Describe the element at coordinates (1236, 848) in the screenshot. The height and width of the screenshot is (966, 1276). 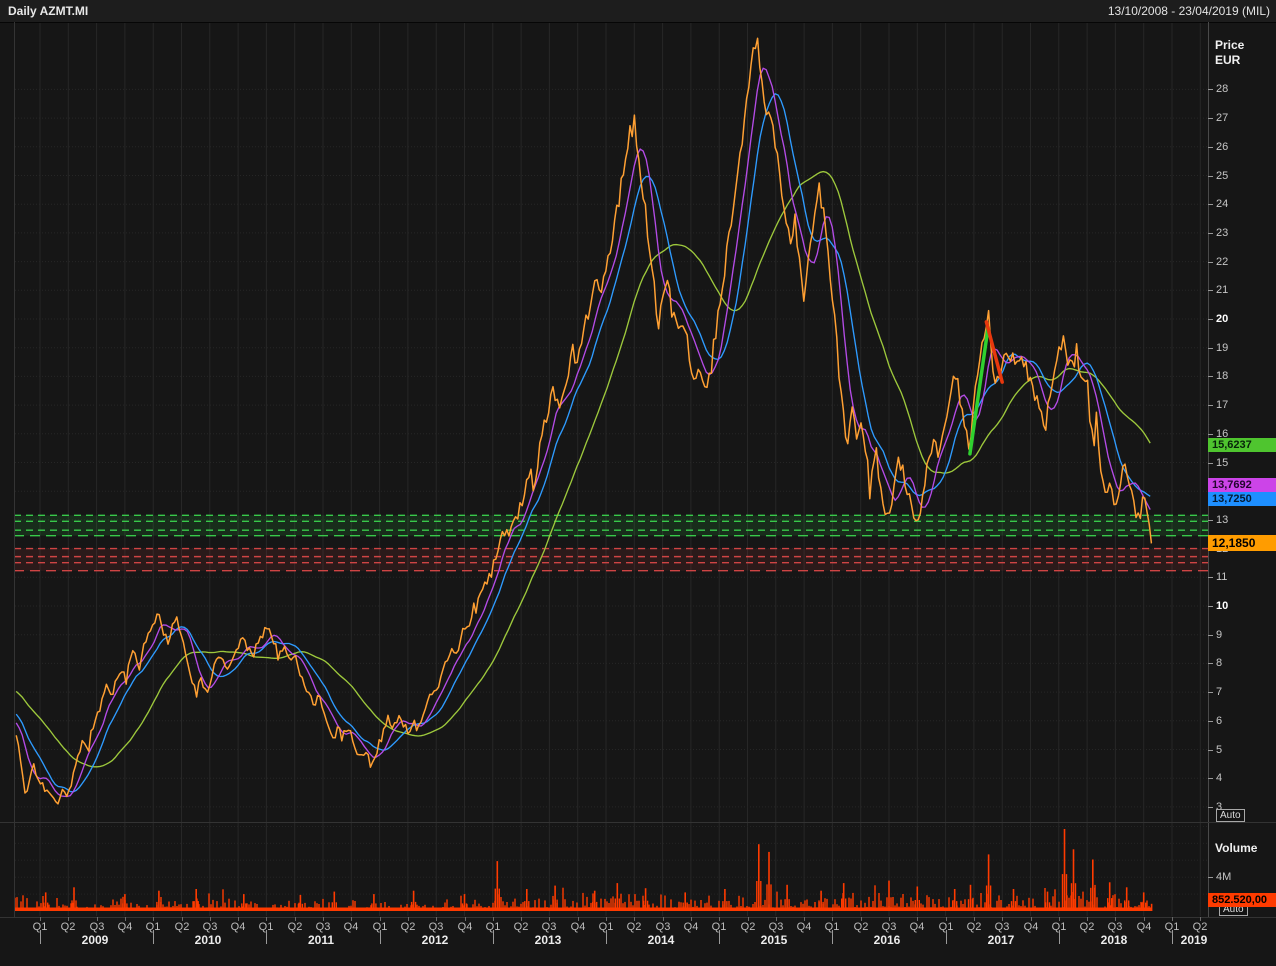
I see `volume-axis-title: Volume` at that location.